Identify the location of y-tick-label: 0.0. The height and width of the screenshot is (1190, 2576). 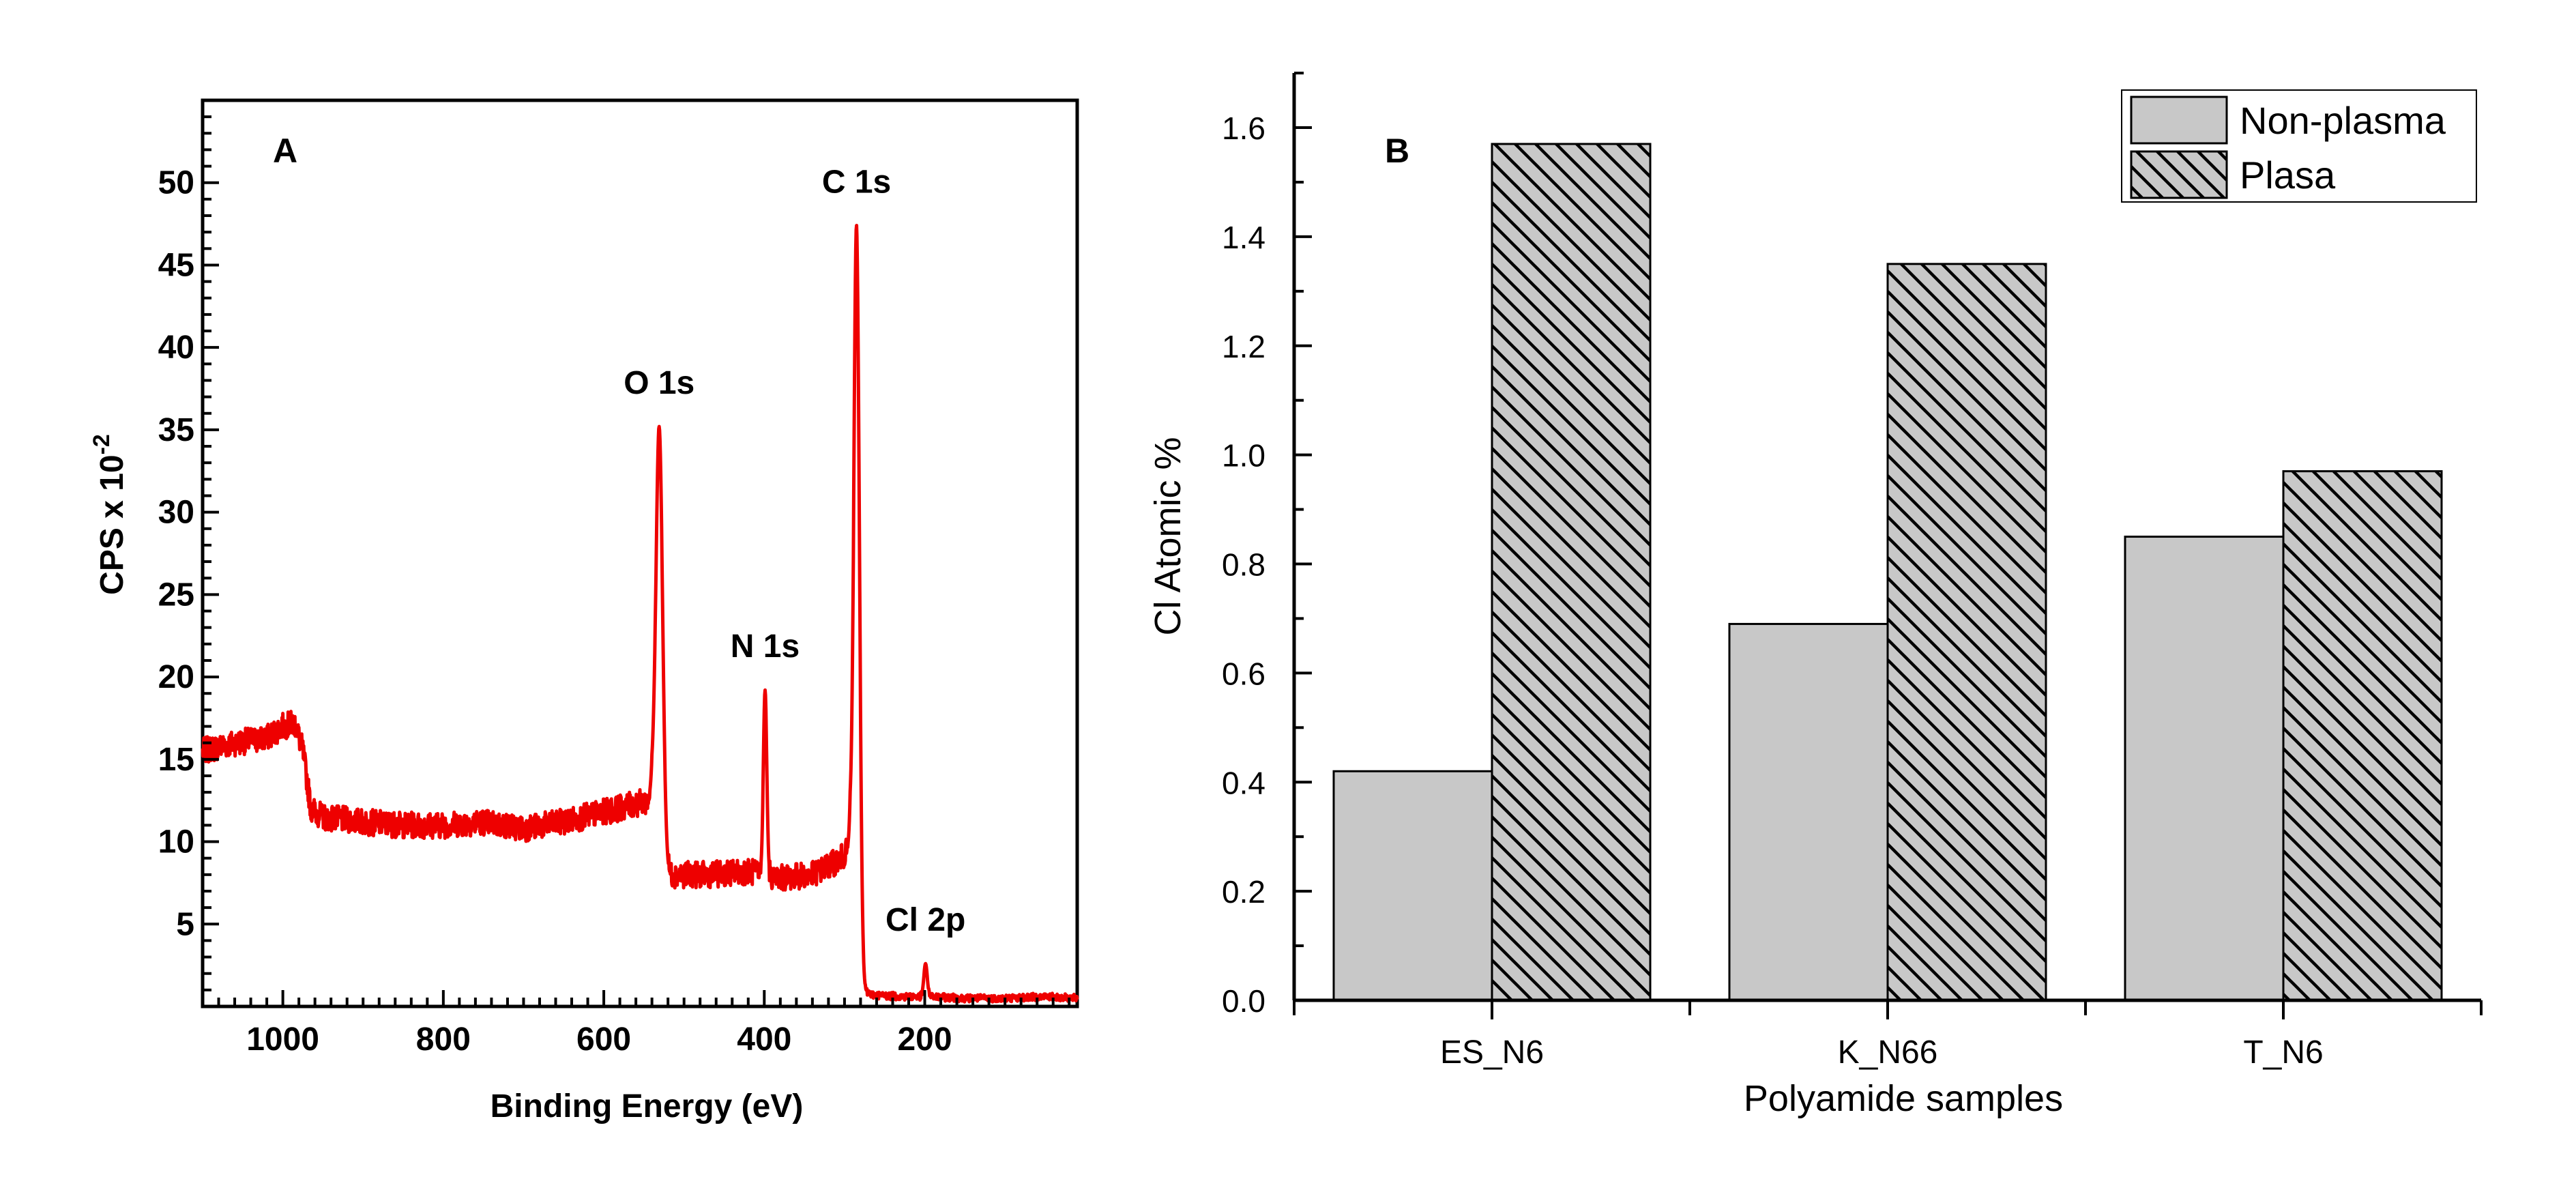
(1243, 1001).